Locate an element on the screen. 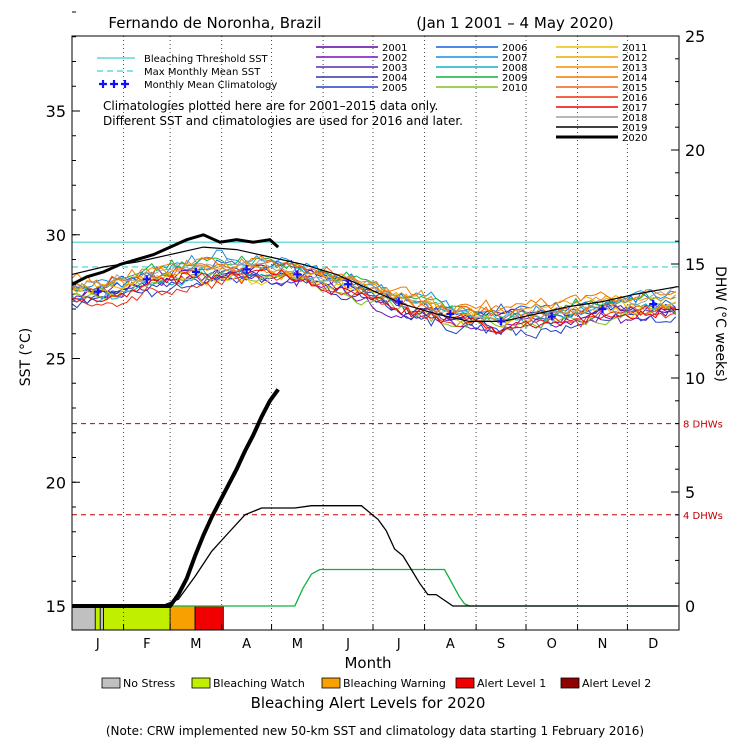  year-legend-label: 2003 is located at coordinates (394, 68).